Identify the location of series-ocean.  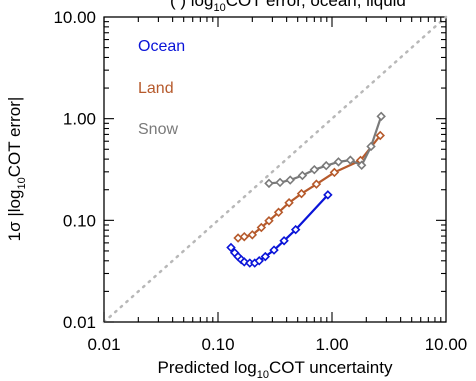
(279, 229).